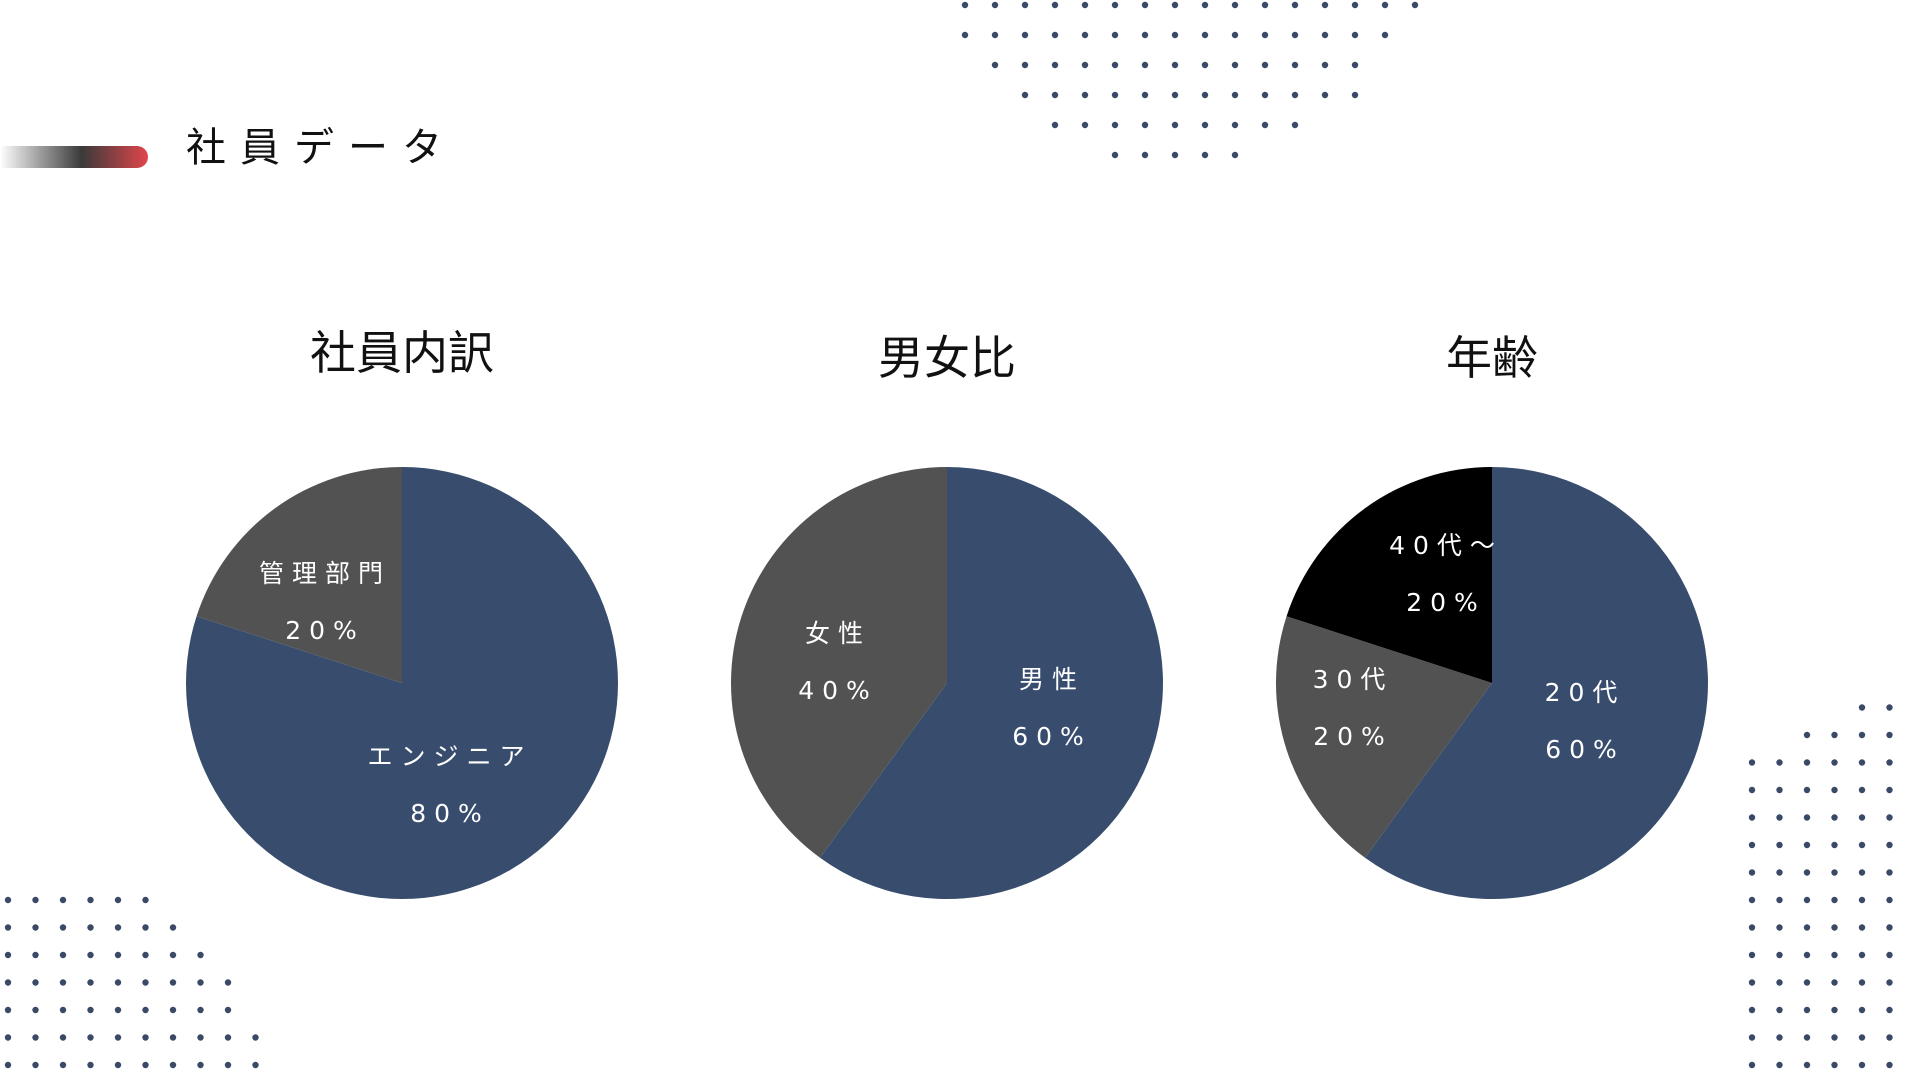 Image resolution: width=1920 pixels, height=1080 pixels. I want to click on title-accent-bar, so click(74, 157).